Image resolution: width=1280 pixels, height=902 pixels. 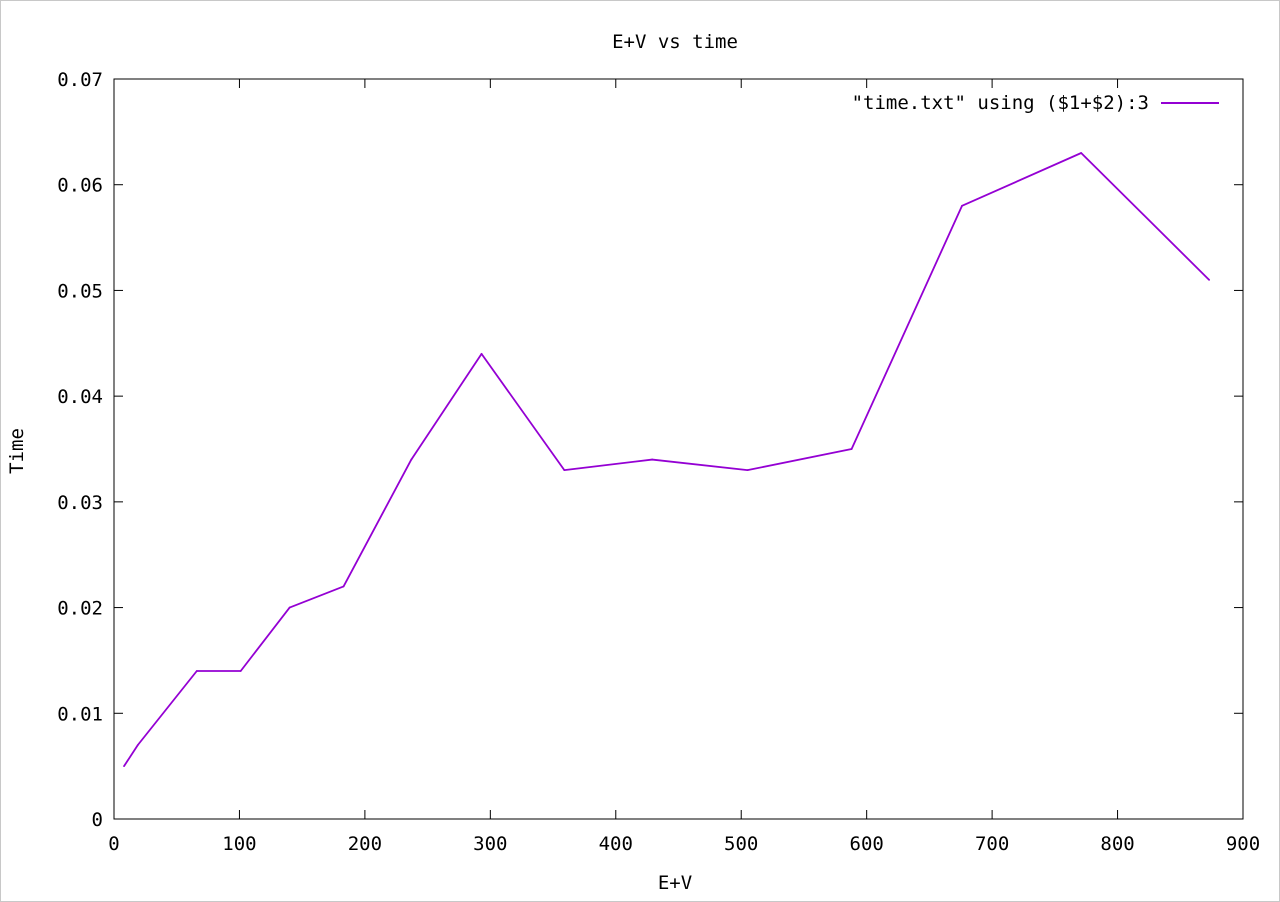 I want to click on y-tick-label: 0.06, so click(x=80, y=186).